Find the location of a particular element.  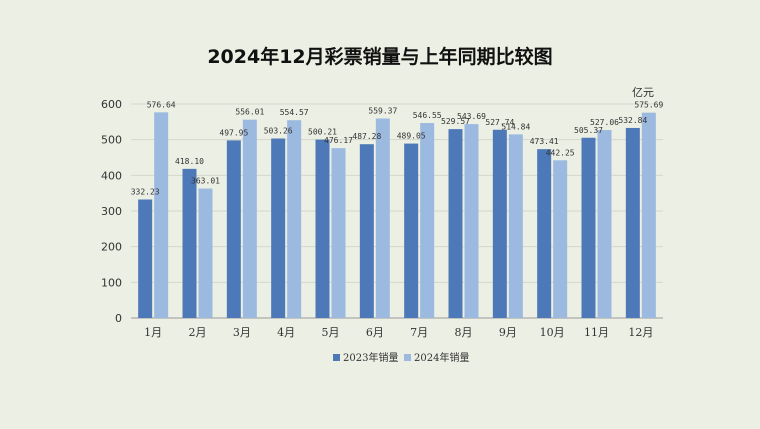

x-tick-label: 7月 is located at coordinates (419, 332).